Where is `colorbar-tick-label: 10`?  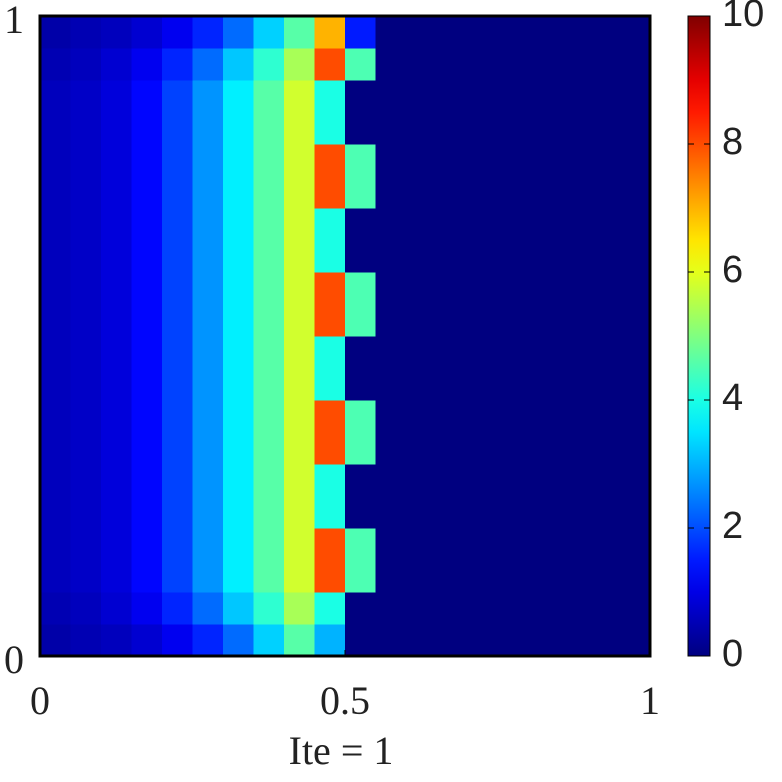 colorbar-tick-label: 10 is located at coordinates (743, 17).